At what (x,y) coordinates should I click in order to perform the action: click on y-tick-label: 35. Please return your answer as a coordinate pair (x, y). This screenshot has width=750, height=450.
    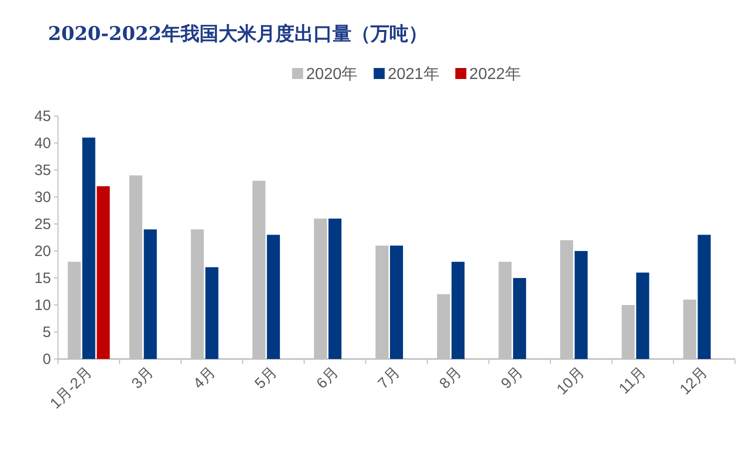
    Looking at the image, I should click on (42, 170).